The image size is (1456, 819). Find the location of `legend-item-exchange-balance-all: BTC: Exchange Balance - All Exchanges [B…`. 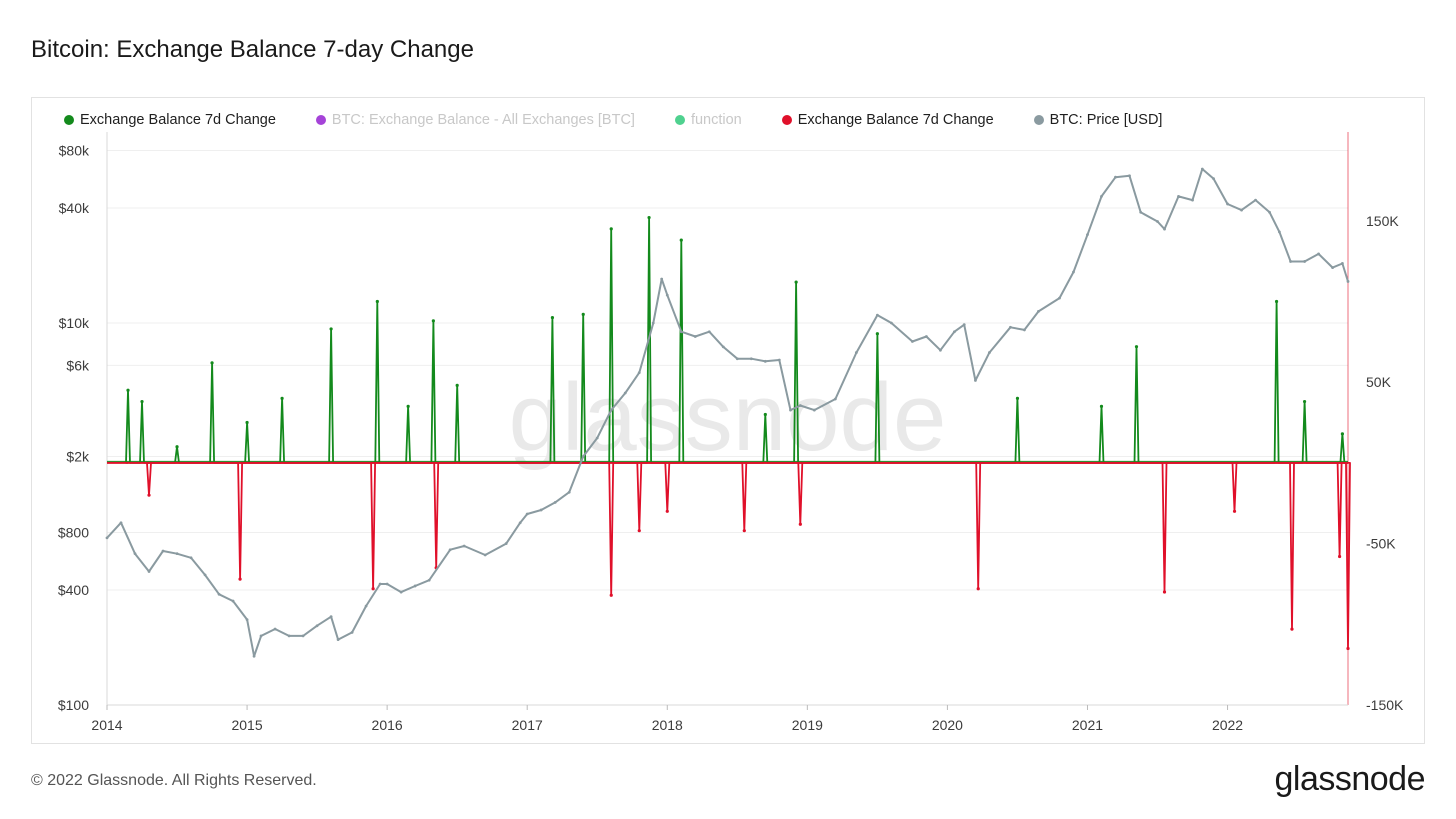

legend-item-exchange-balance-all: BTC: Exchange Balance - All Exchanges [B… is located at coordinates (475, 120).